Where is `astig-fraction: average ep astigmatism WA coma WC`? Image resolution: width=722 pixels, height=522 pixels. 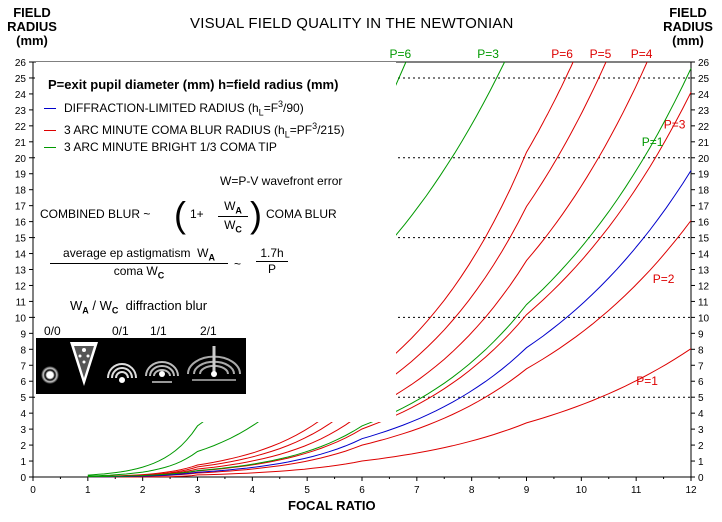 astig-fraction: average ep astigmatism WA coma WC is located at coordinates (139, 263).